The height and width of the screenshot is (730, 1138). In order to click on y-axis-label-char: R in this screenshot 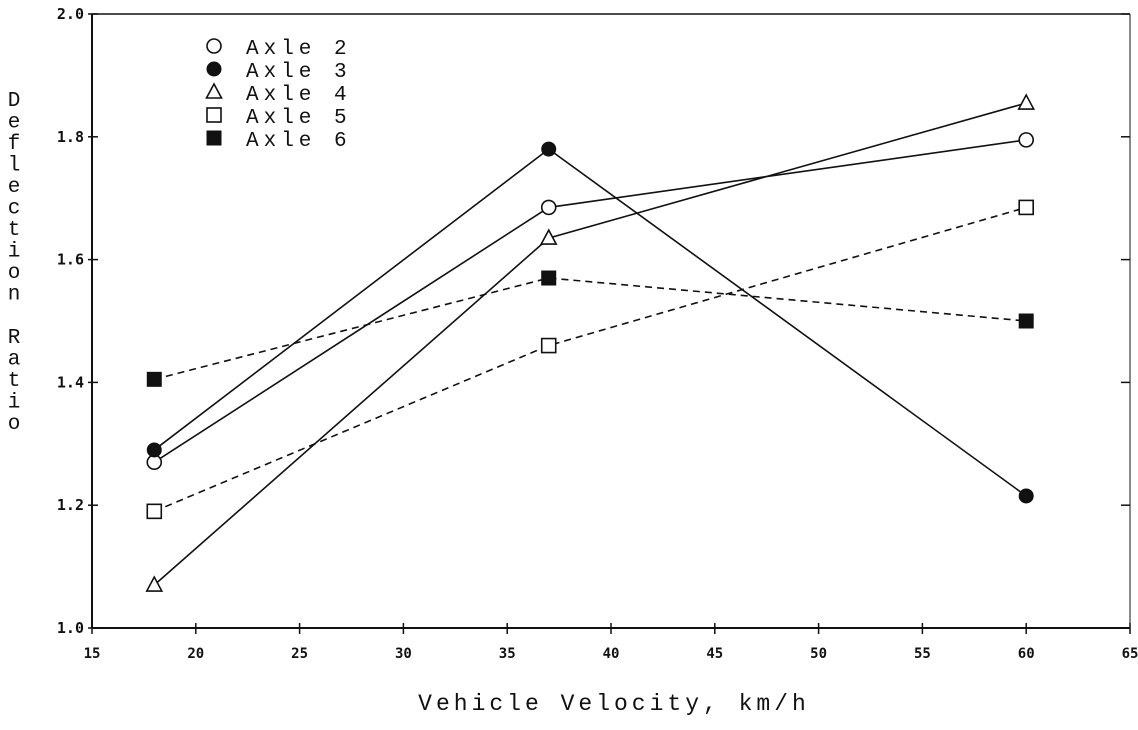, I will do `click(14, 338)`.